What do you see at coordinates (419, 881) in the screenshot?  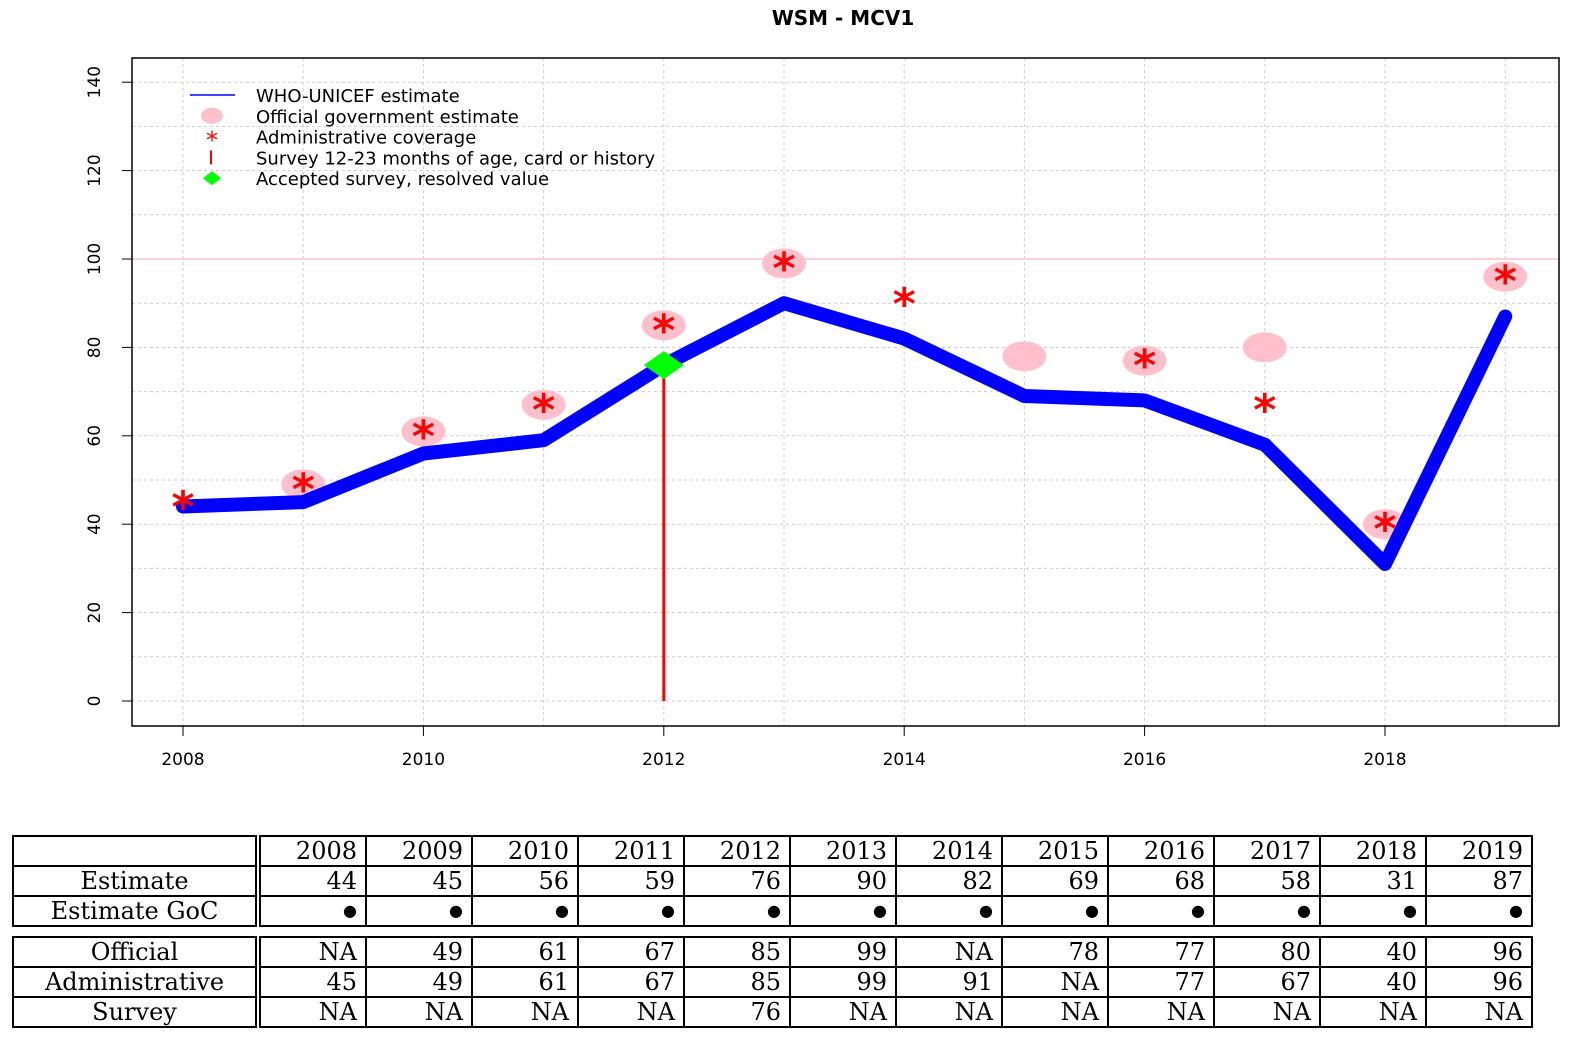 I see `table-cell: 45` at bounding box center [419, 881].